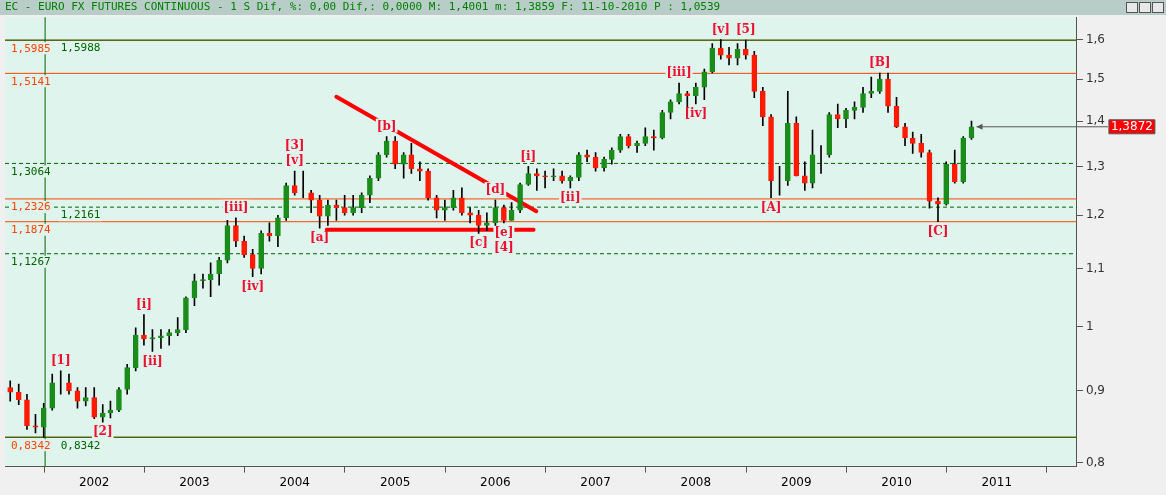  I want to click on y-tick-label: 1,2, so click(1095, 214).